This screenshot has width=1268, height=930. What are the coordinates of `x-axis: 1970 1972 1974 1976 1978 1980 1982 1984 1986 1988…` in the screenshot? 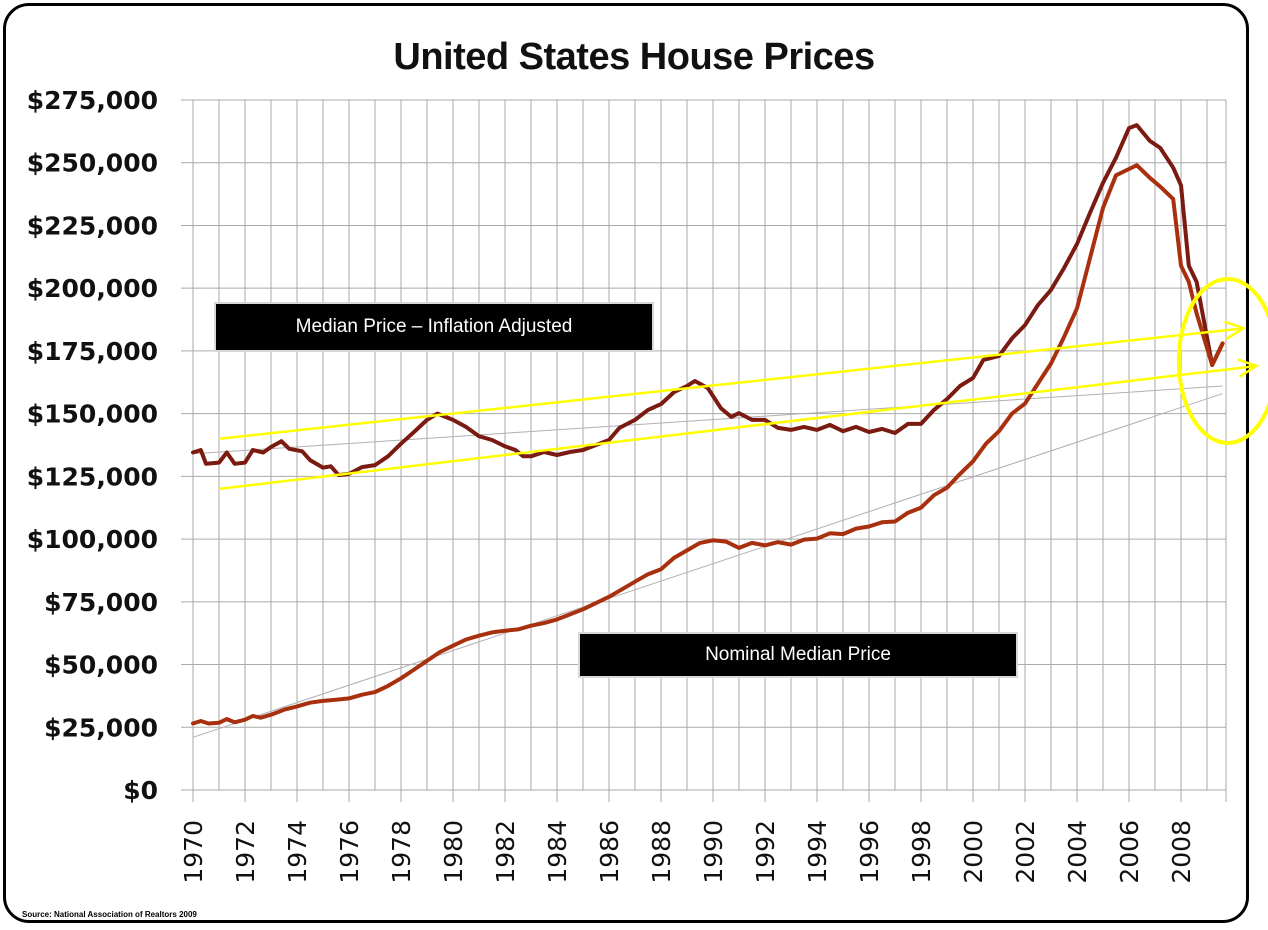 It's located at (687, 852).